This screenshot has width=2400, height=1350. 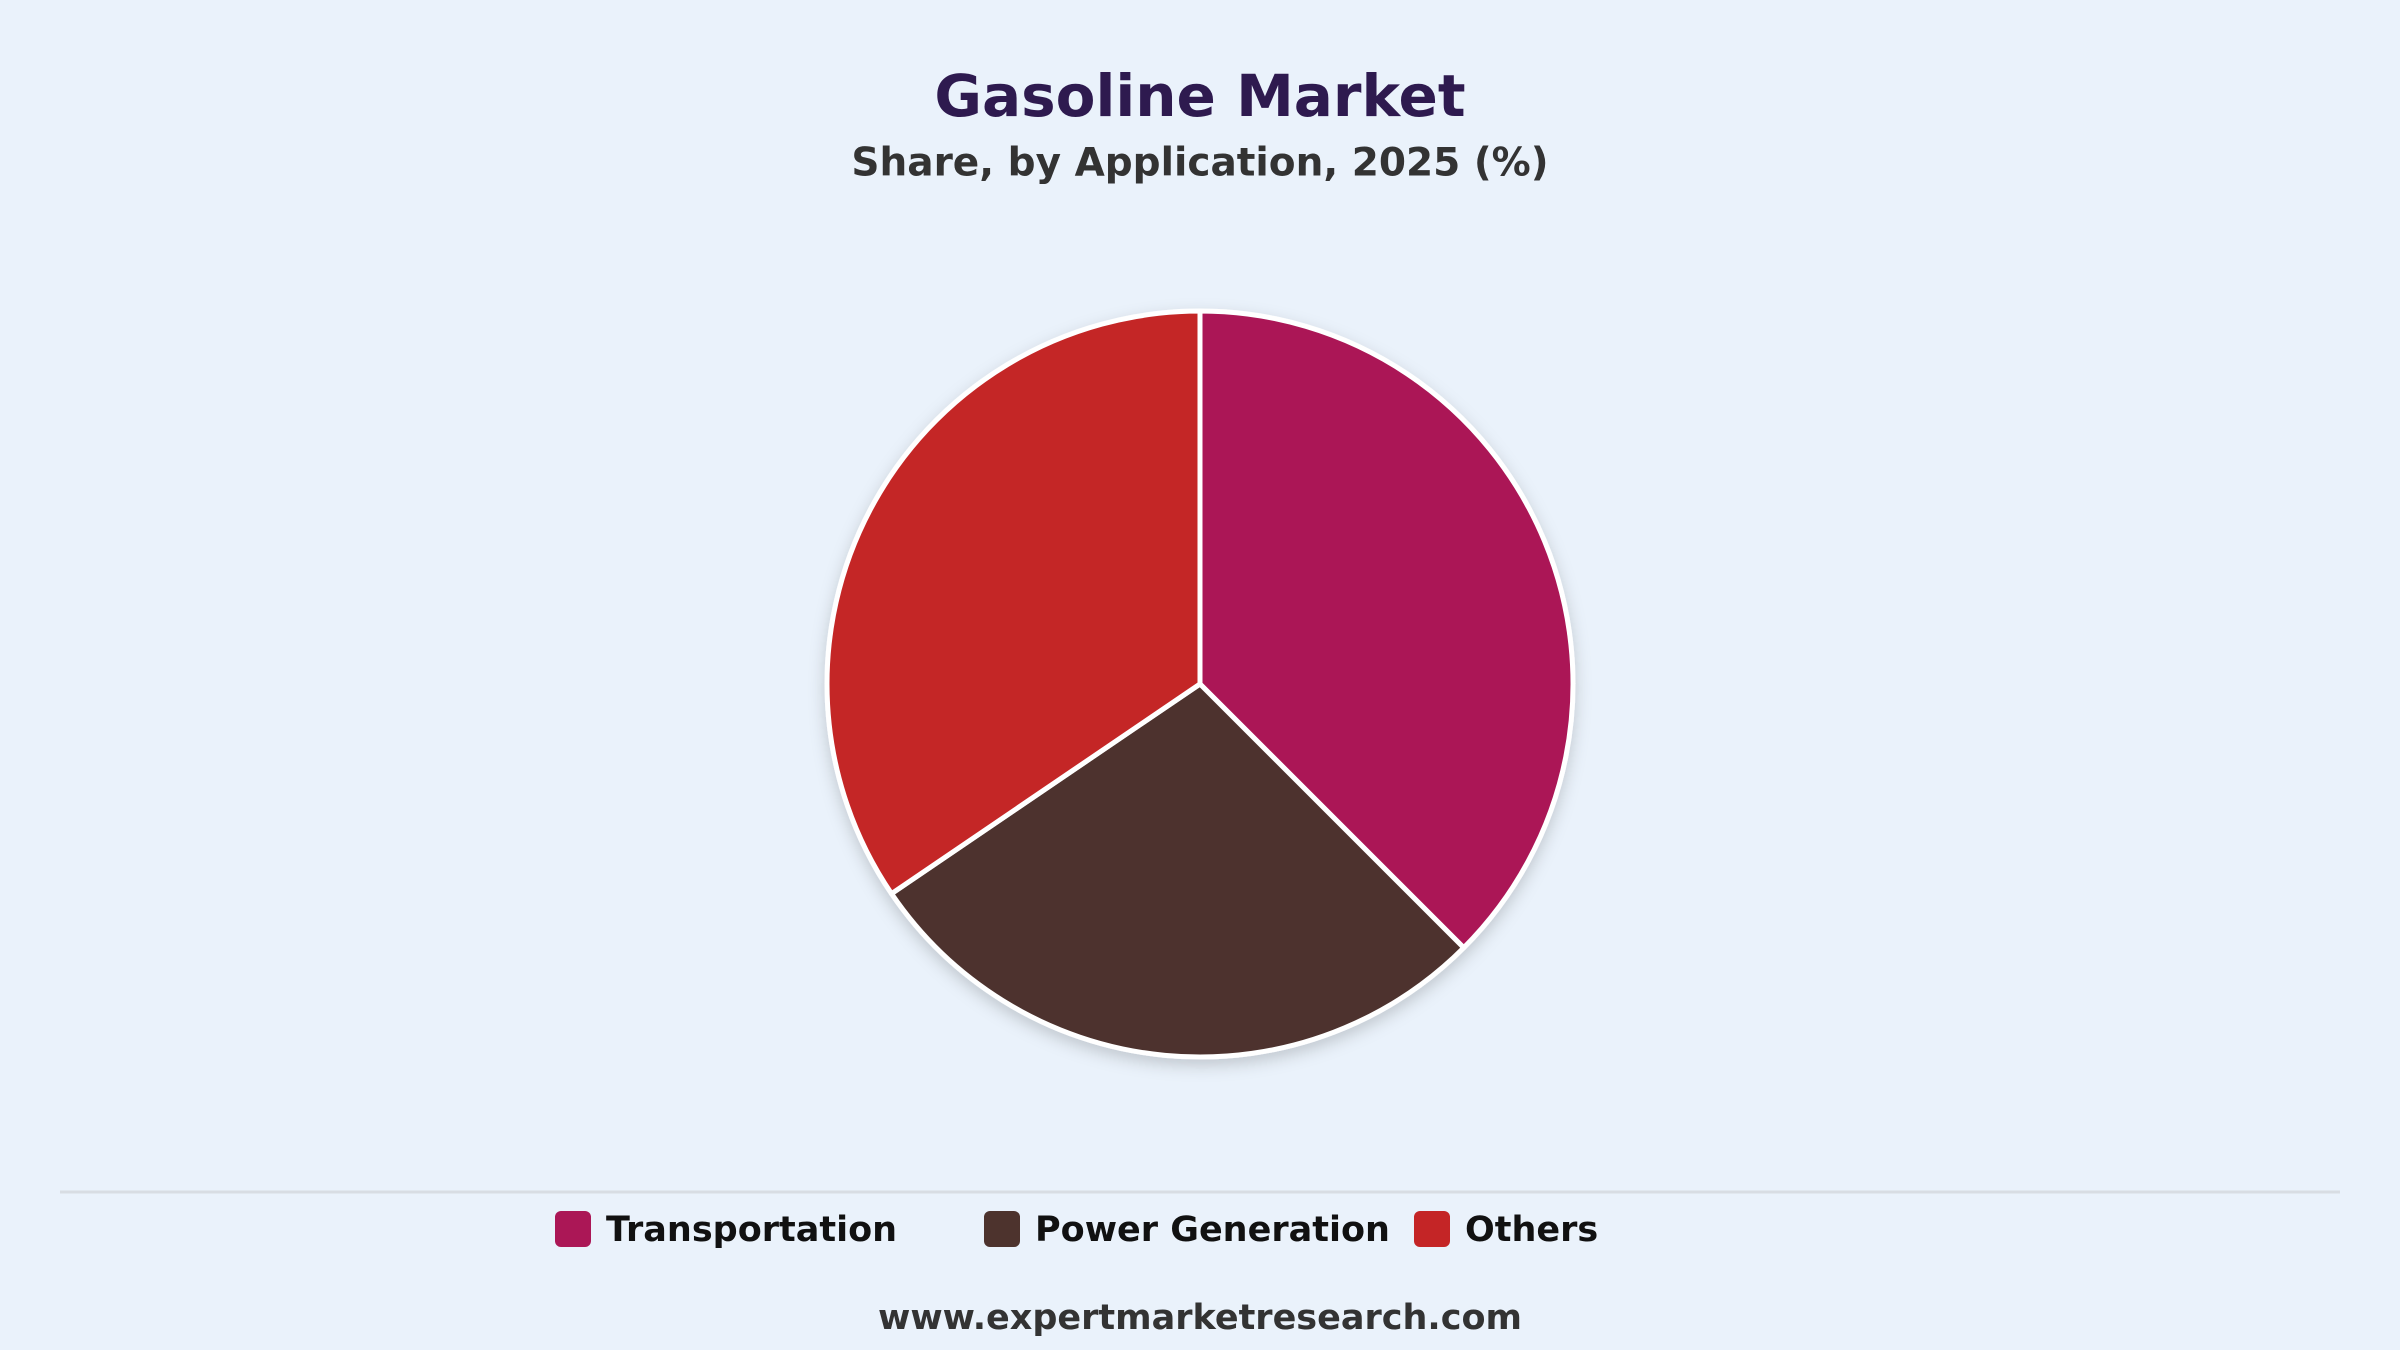 What do you see at coordinates (751, 1230) in the screenshot?
I see `legend-label: Transportation` at bounding box center [751, 1230].